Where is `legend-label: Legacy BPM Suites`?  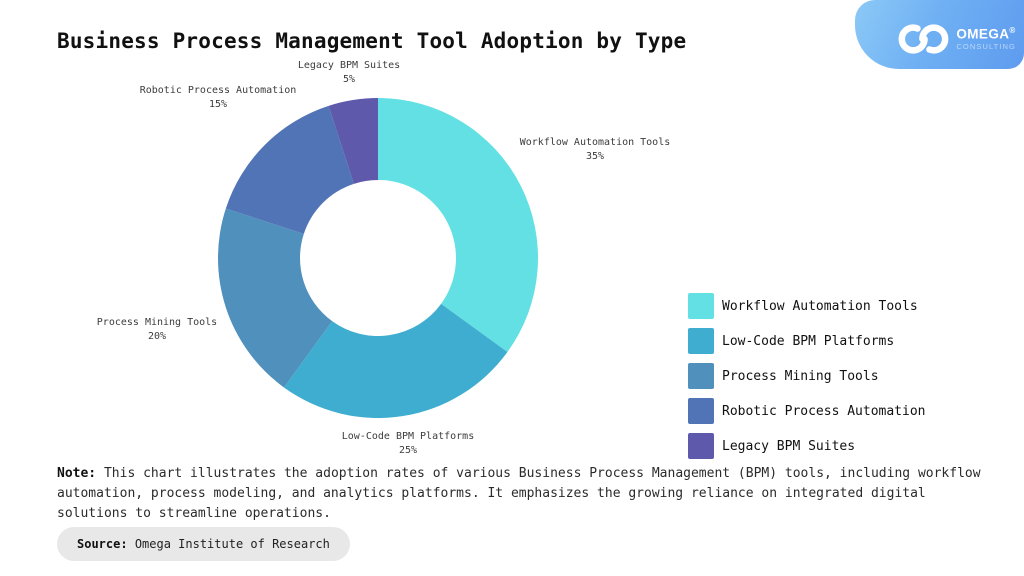
legend-label: Legacy BPM Suites is located at coordinates (789, 446).